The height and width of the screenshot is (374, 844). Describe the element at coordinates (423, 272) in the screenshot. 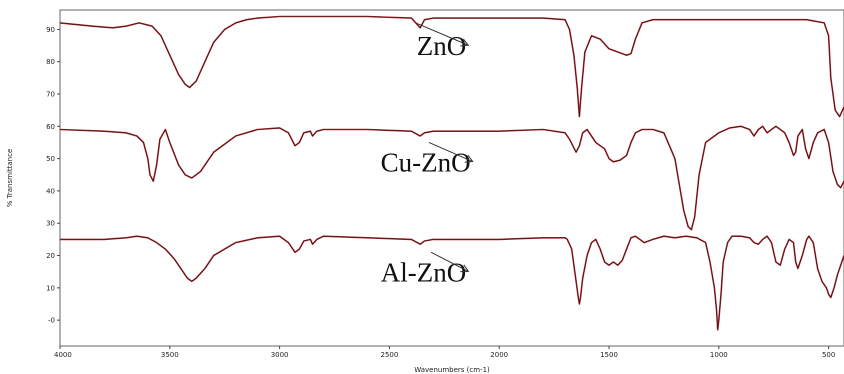

I see `annotation-label: Al-ZnO` at that location.